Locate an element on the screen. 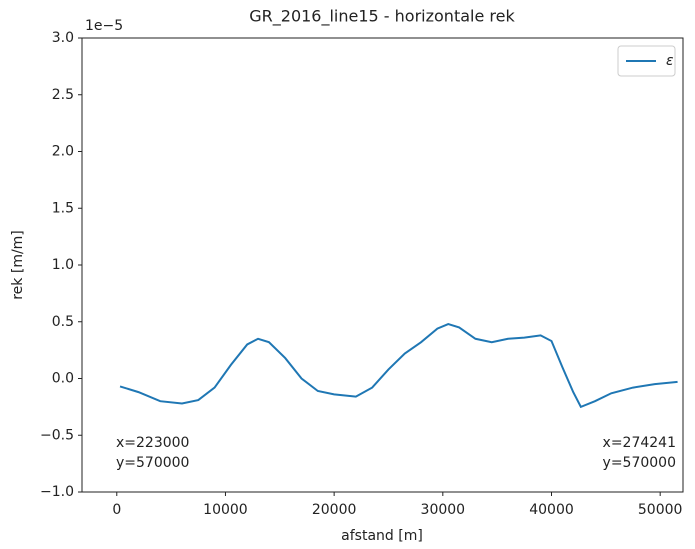 The image size is (695, 549). y-tick-label: 3.0 is located at coordinates (63, 38).